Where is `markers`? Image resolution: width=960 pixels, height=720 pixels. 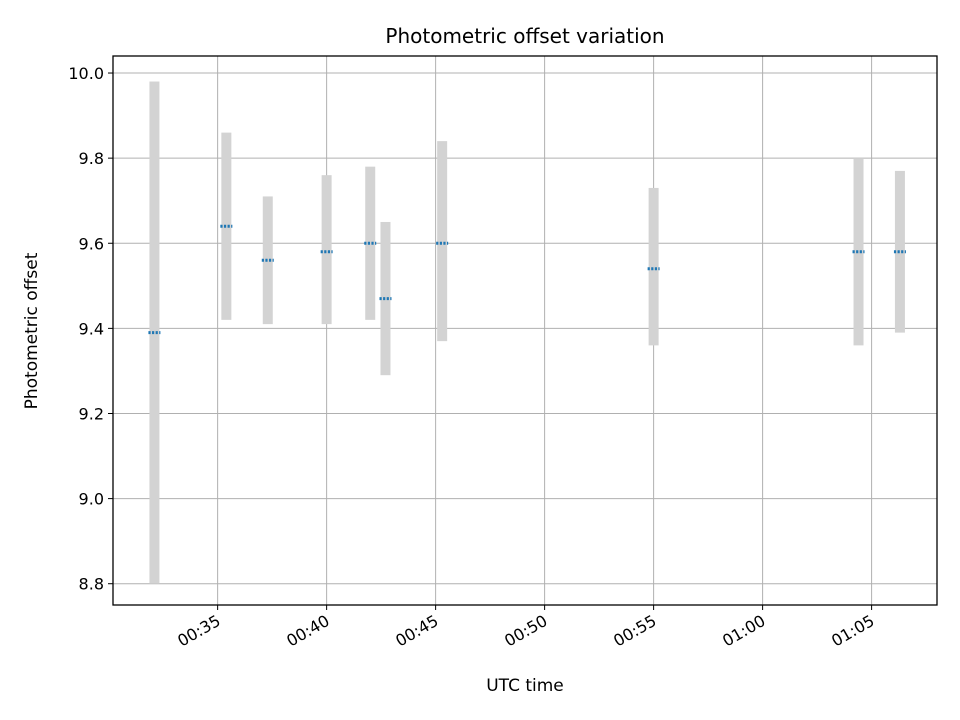 markers is located at coordinates (527, 279).